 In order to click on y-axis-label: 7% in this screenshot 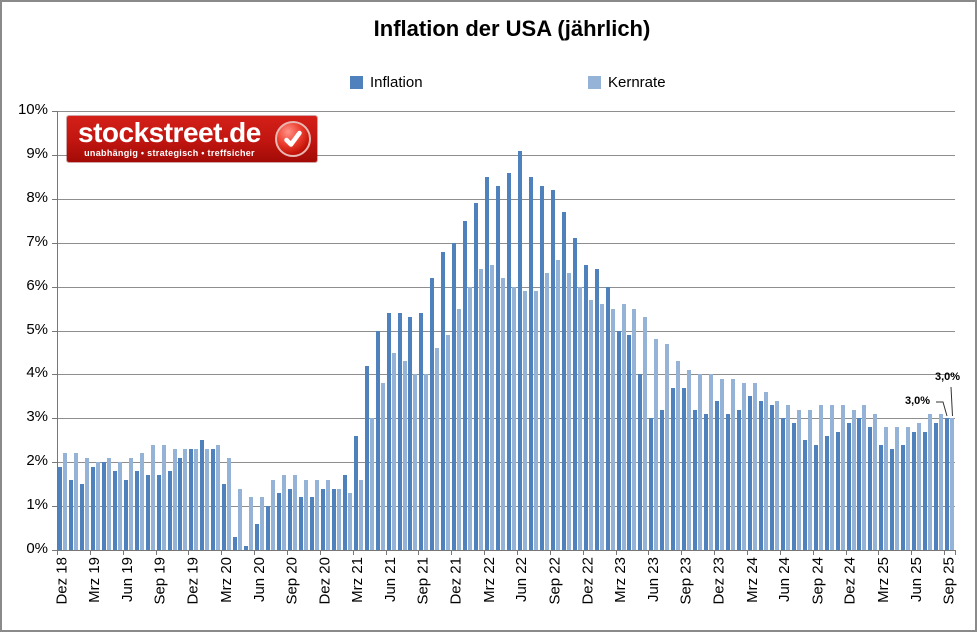, I will do `click(37, 241)`.